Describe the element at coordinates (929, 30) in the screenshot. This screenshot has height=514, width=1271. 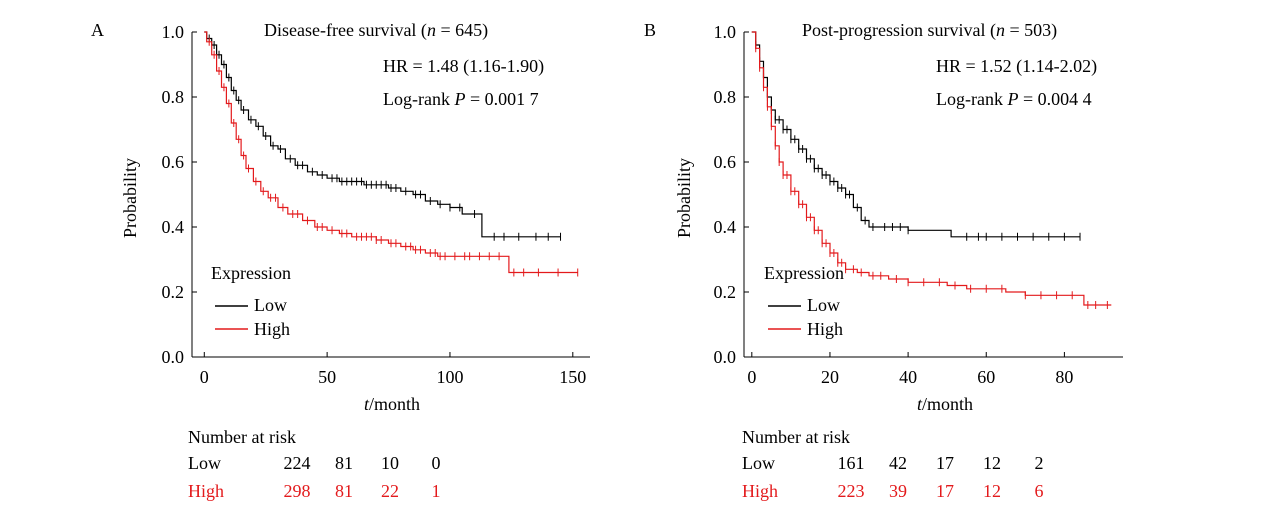
I see `chart-title: Post-progression survival (n = 503)` at that location.